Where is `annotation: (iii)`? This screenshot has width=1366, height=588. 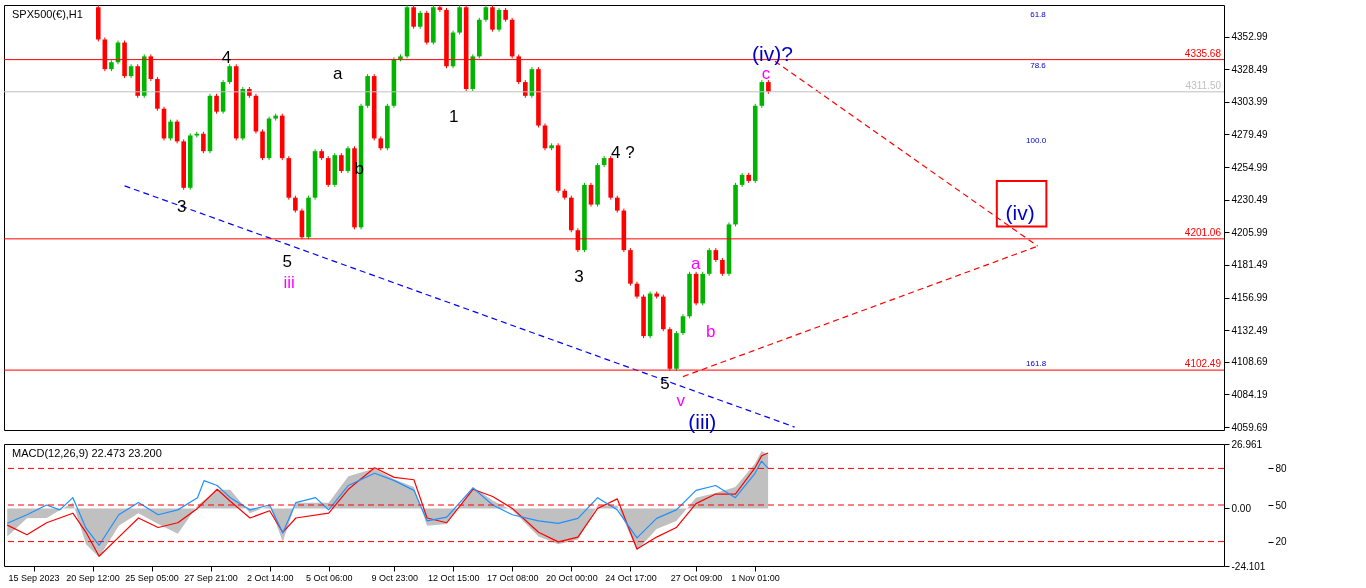
annotation: (iii) is located at coordinates (702, 422).